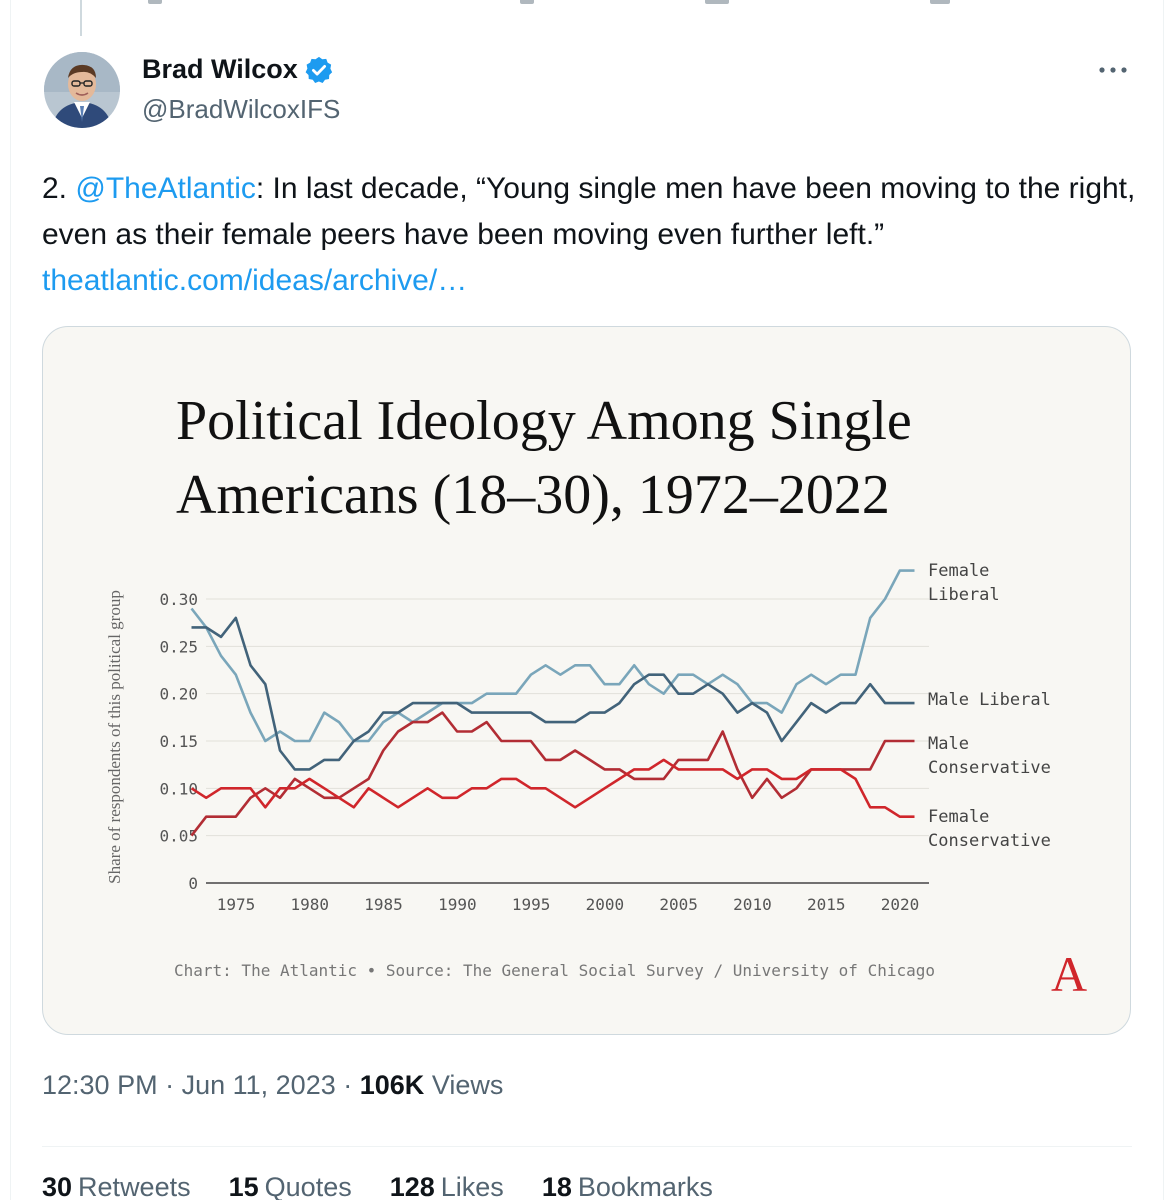  I want to click on x-tick-label: 1980, so click(310, 904).